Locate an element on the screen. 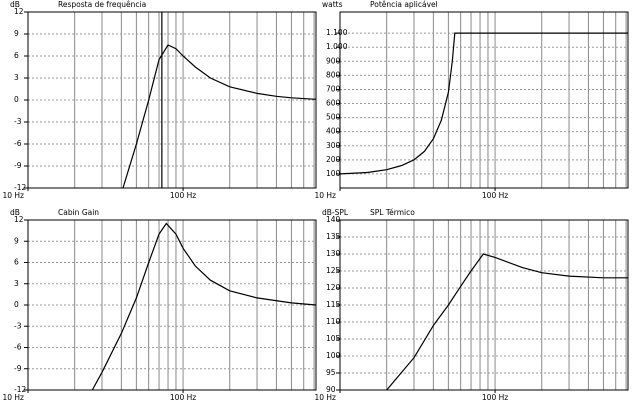  y-tick-label: 400 is located at coordinates (333, 131).